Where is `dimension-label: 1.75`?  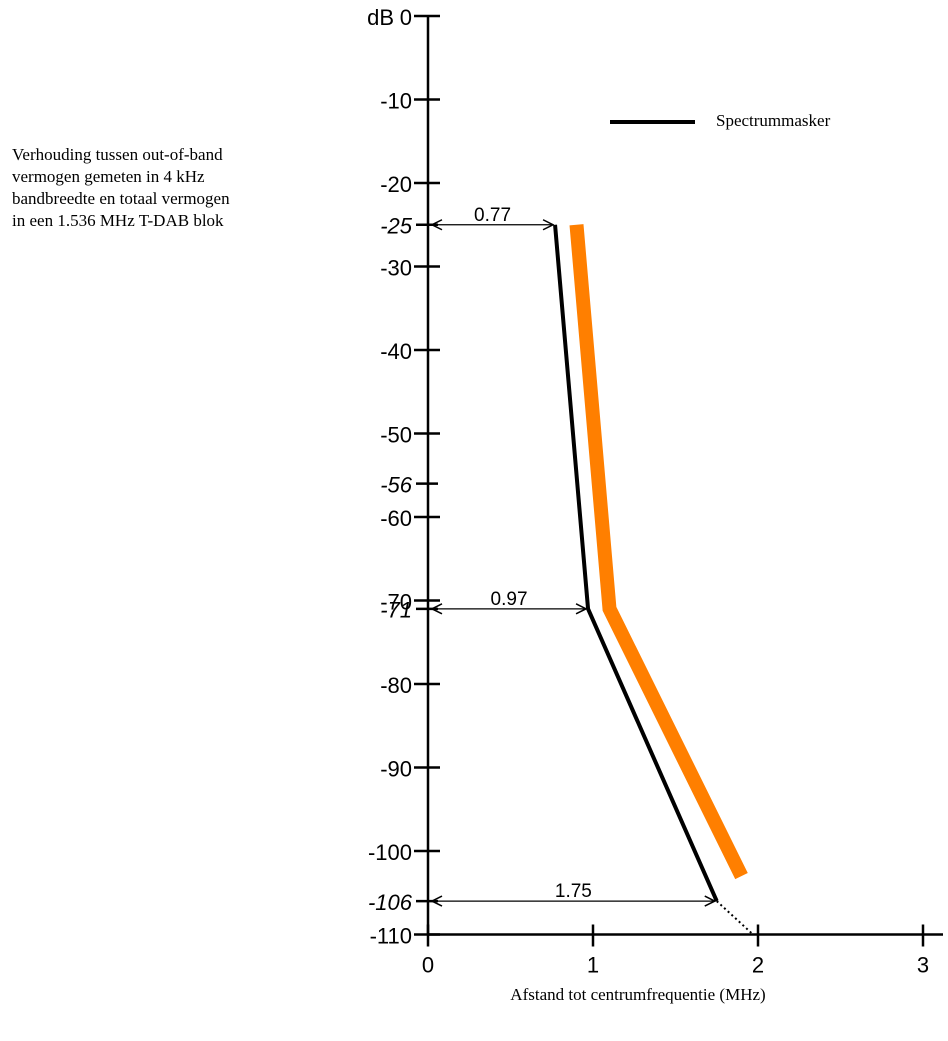
dimension-label: 1.75 is located at coordinates (573, 891).